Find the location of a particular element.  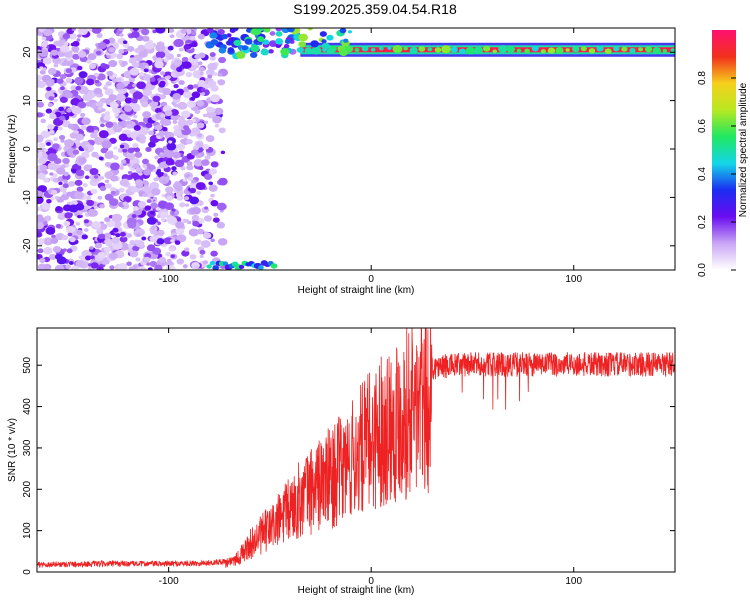

spectrogram-x-tick-label: 100 is located at coordinates (573, 279).